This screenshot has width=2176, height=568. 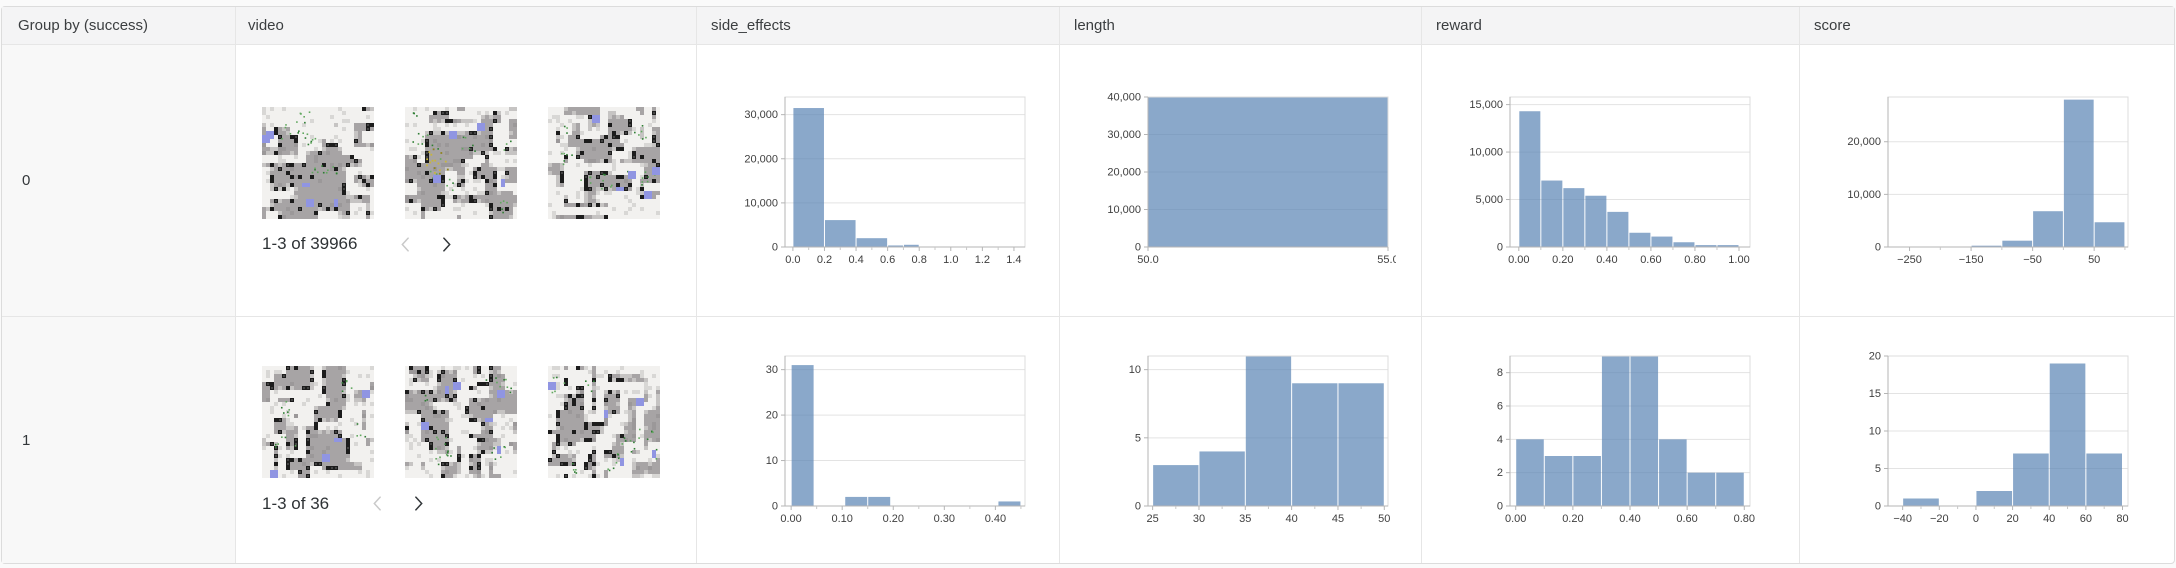 I want to click on svg-text: 1.0, so click(x=950, y=260).